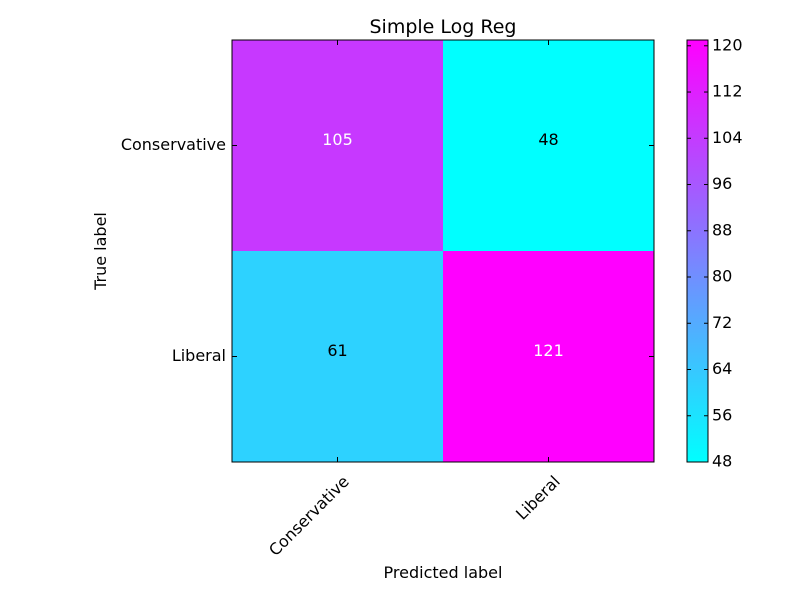 The image size is (800, 600). I want to click on colorbar-tick-label: 120, so click(727, 44).